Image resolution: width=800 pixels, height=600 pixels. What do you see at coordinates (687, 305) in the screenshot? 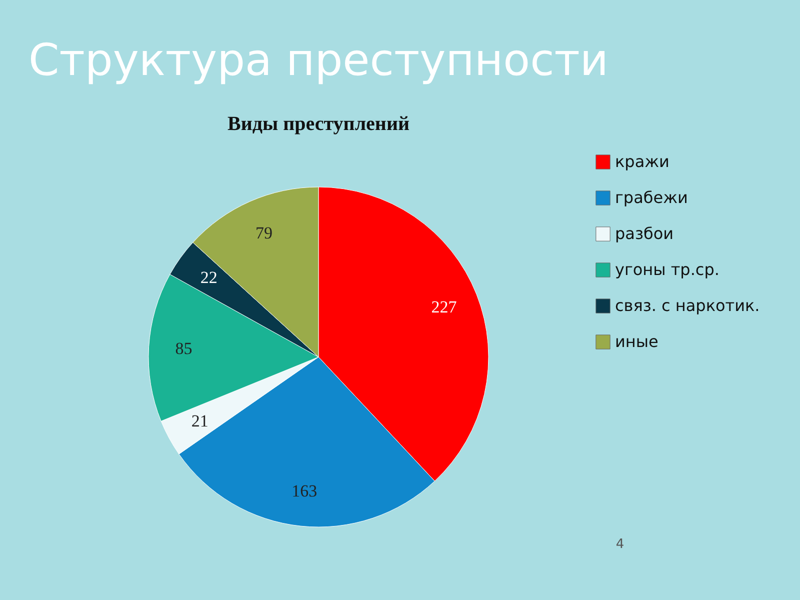
I see `legend-label: связ. с наркотик.` at bounding box center [687, 305].